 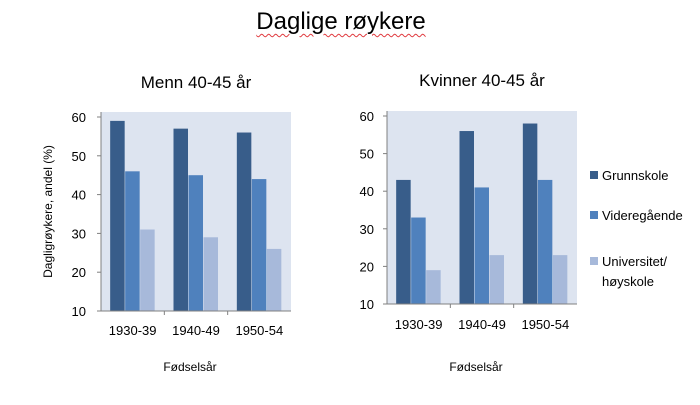 What do you see at coordinates (560, 279) in the screenshot?
I see `bar-2-s3-c3` at bounding box center [560, 279].